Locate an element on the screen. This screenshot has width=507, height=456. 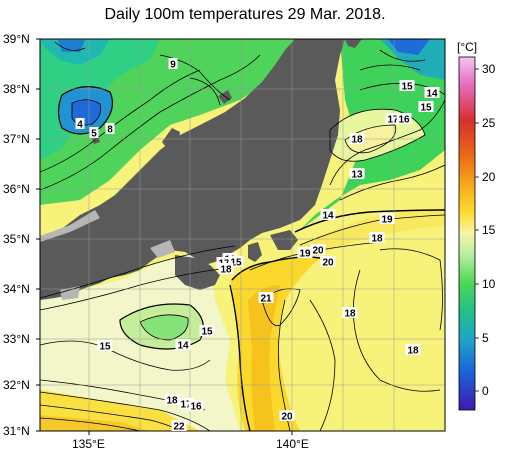
lat-label: 34°N is located at coordinates (16, 289).